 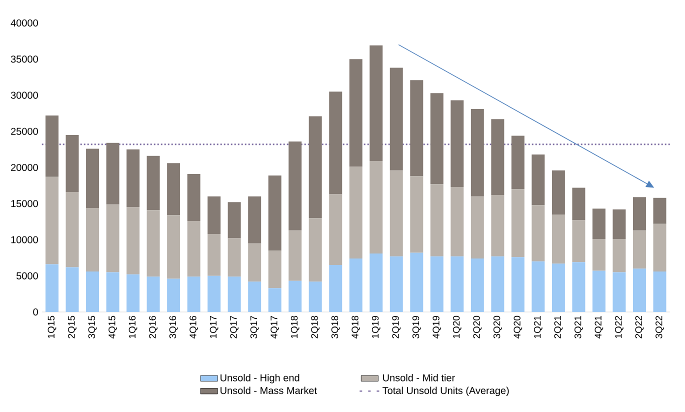 What do you see at coordinates (356, 327) in the screenshot?
I see `x-tick-label: 4Q18` at bounding box center [356, 327].